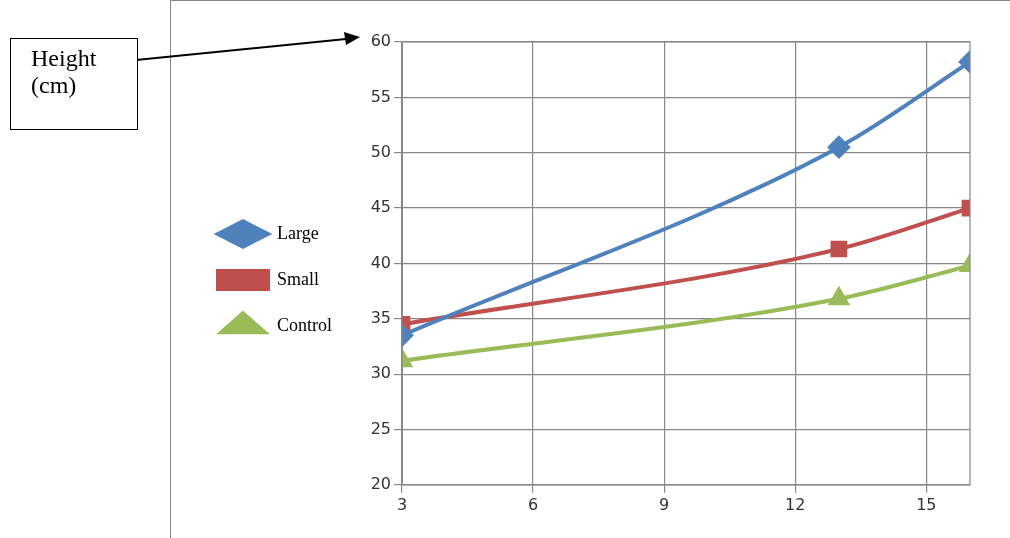  What do you see at coordinates (380, 151) in the screenshot?
I see `y-tick-label: 50` at bounding box center [380, 151].